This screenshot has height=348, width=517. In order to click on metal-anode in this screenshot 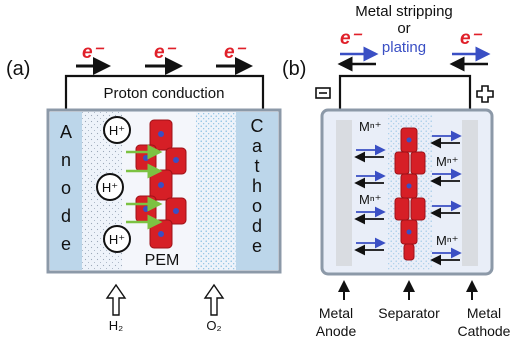, I will do `click(344, 193)`.